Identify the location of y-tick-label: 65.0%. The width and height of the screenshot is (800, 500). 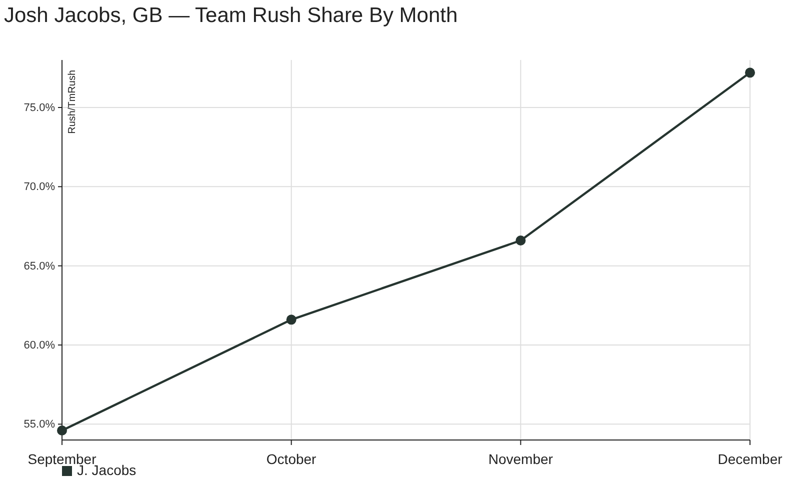
(40, 266).